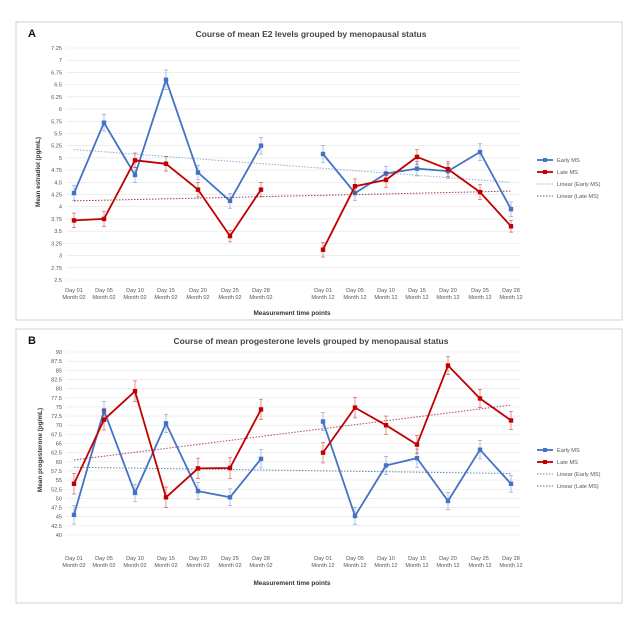  I want to click on legend-label: Linear (Early MS), so click(579, 475).